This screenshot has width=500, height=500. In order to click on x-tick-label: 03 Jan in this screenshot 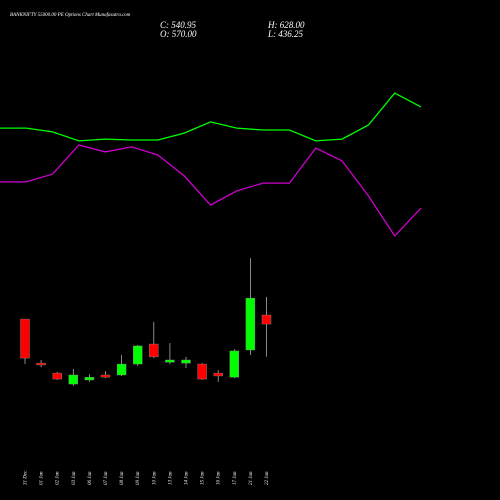, I will do `click(74, 478)`.